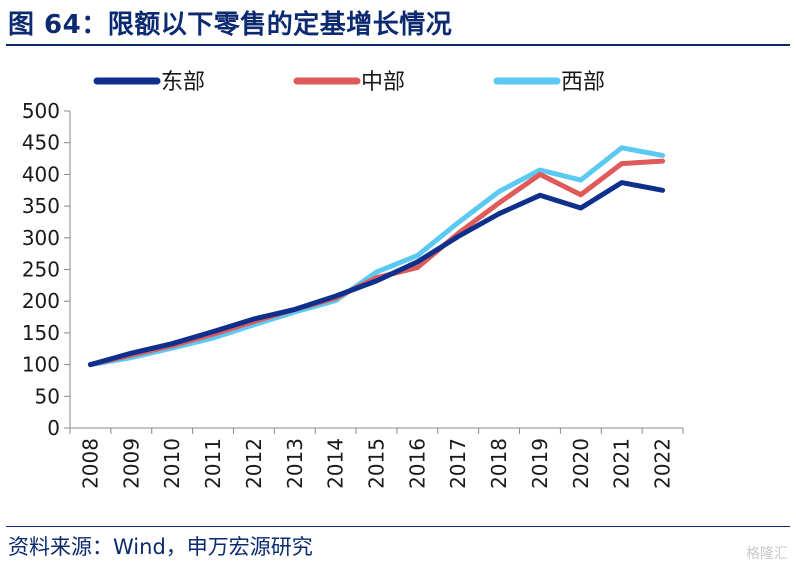 The height and width of the screenshot is (571, 796). What do you see at coordinates (295, 463) in the screenshot?
I see `x-tick-label: 2013` at bounding box center [295, 463].